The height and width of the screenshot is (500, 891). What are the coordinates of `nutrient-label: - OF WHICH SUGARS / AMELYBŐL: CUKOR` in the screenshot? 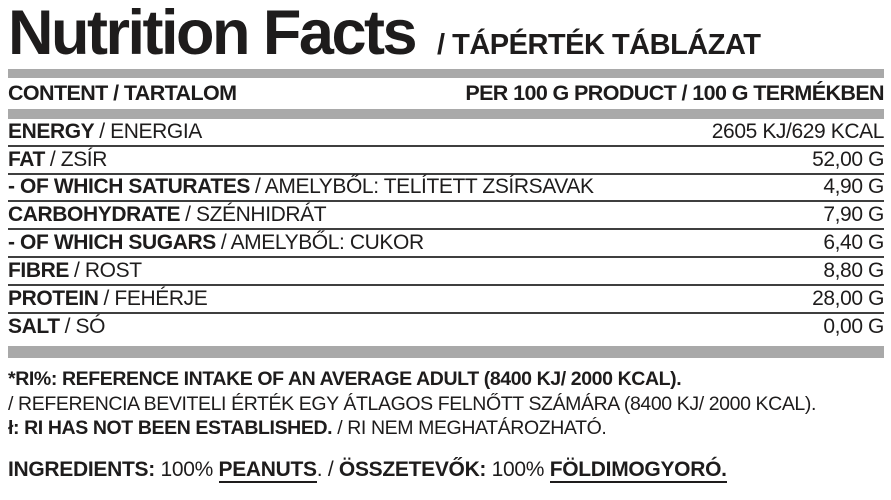 It's located at (216, 243).